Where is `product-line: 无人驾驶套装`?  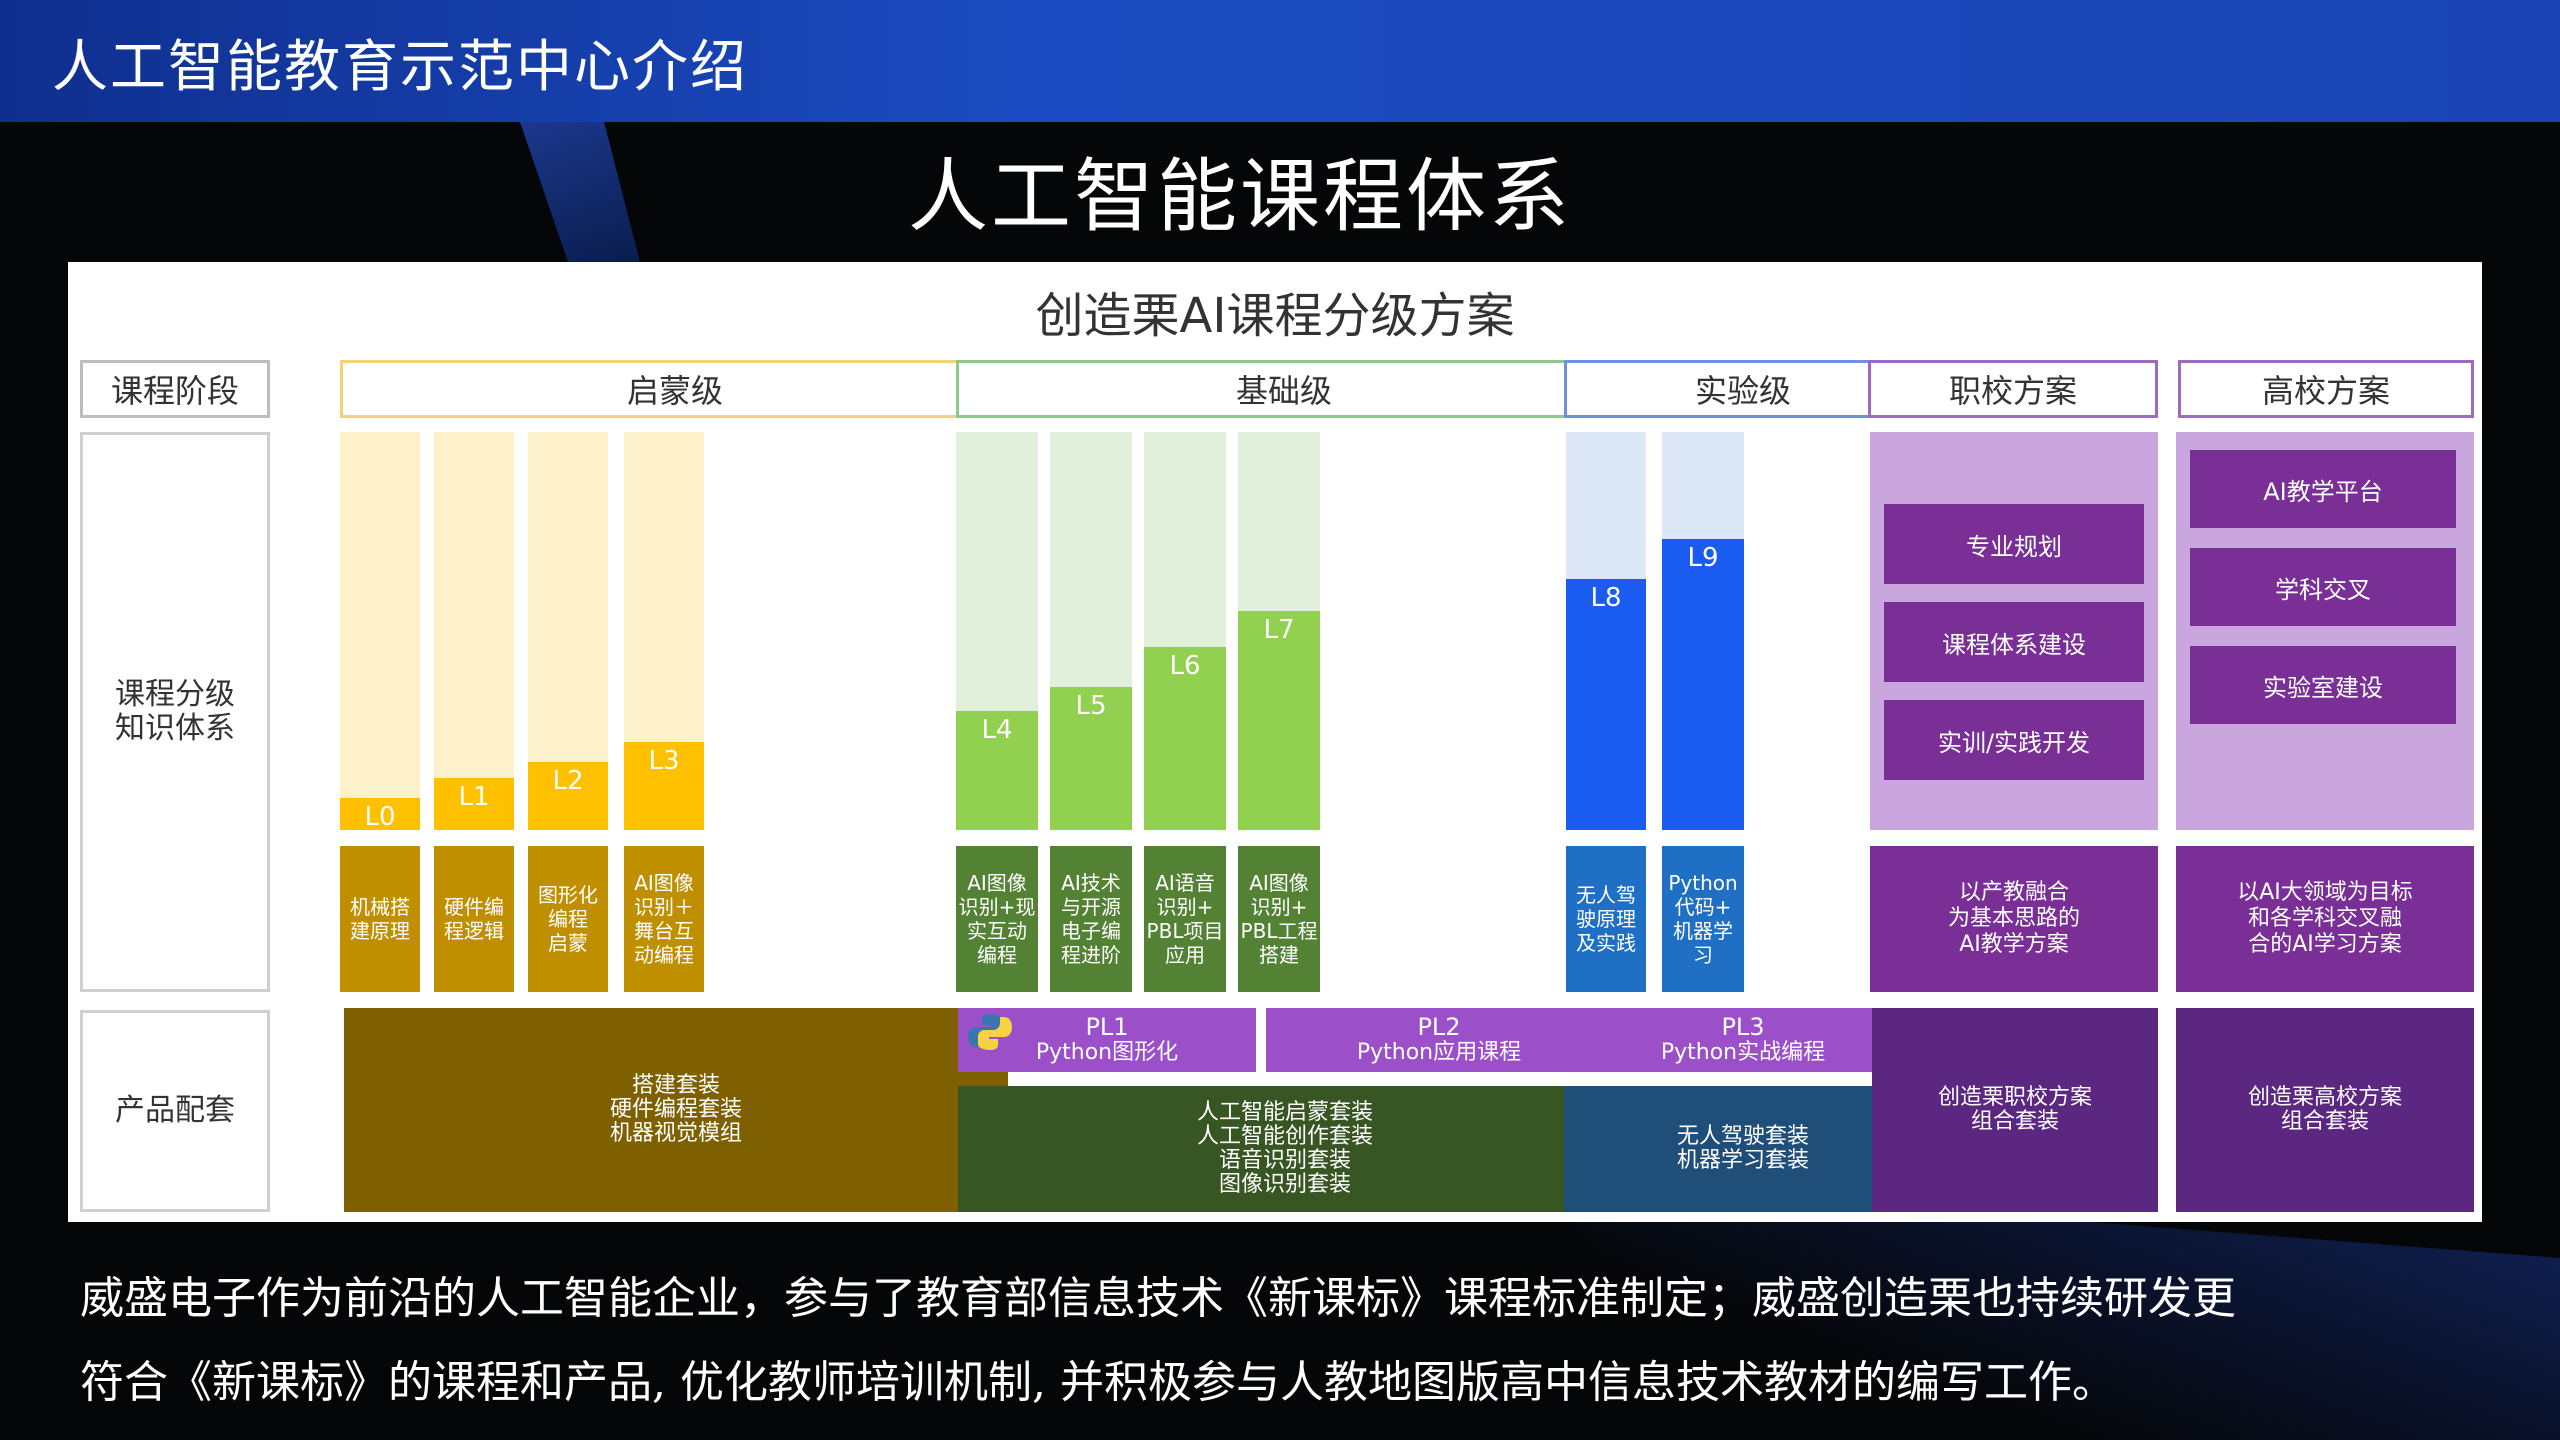
product-line: 无人驾驶套装 is located at coordinates (1742, 1136).